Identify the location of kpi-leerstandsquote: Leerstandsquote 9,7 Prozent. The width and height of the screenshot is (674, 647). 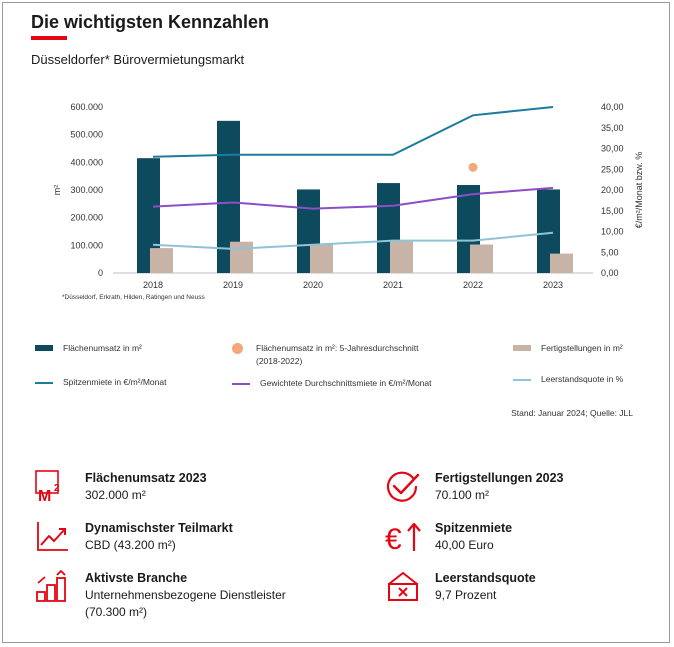
(460, 587).